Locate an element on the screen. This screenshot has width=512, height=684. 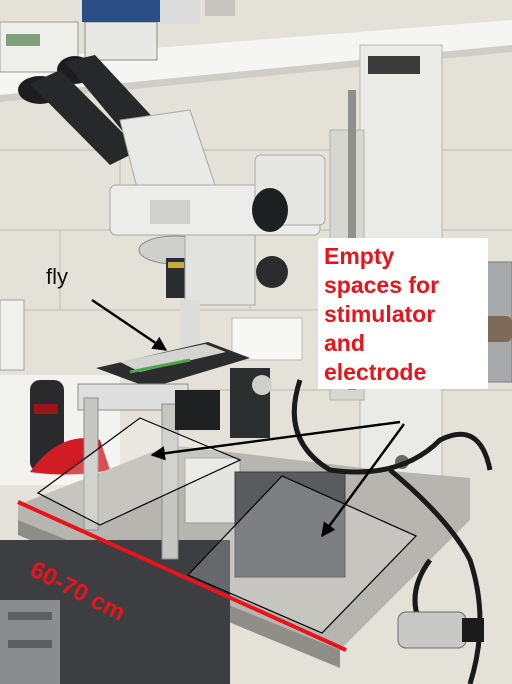
dimension-line is located at coordinates (182, 576).